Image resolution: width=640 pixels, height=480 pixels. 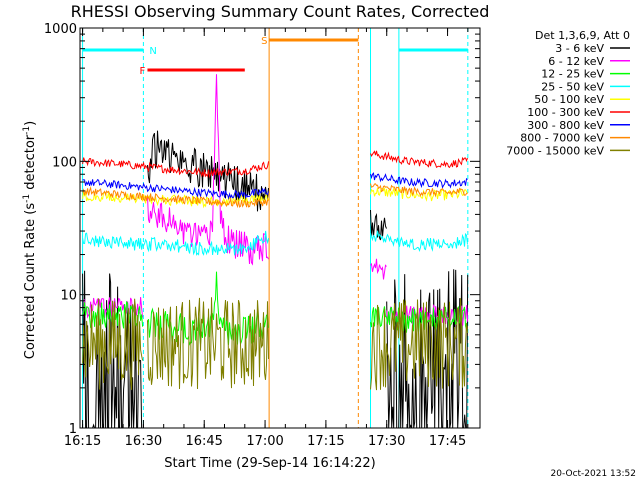 What do you see at coordinates (143, 441) in the screenshot?
I see `x-tick-label: 16:30` at bounding box center [143, 441].